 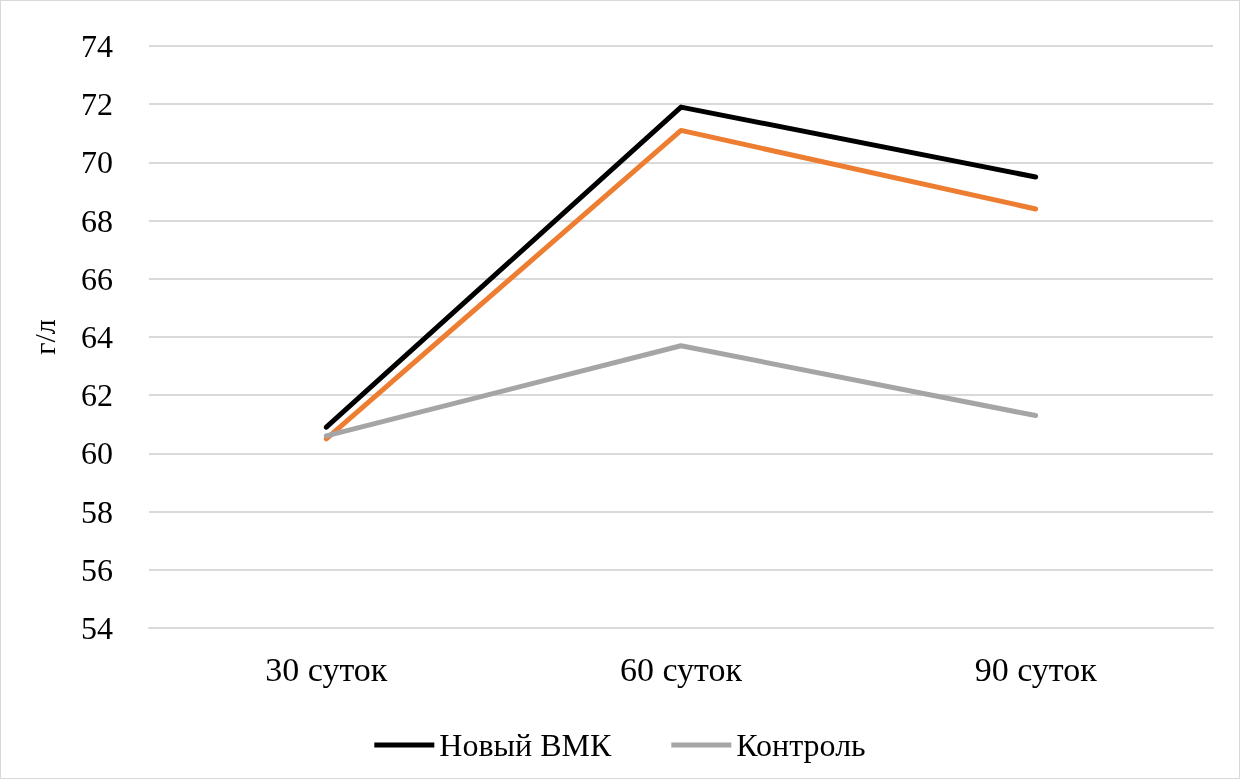 I want to click on y-tick-label: 56, so click(x=97, y=569).